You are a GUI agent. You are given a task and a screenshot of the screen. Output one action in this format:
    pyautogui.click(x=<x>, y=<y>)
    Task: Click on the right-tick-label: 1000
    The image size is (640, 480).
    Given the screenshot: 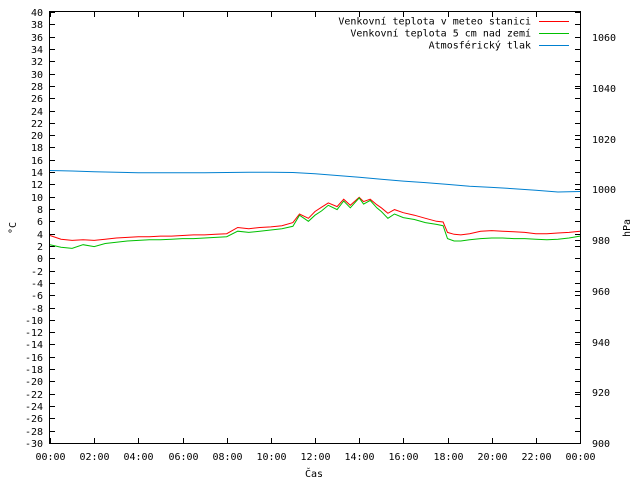 What is the action you would take?
    pyautogui.click(x=604, y=190)
    